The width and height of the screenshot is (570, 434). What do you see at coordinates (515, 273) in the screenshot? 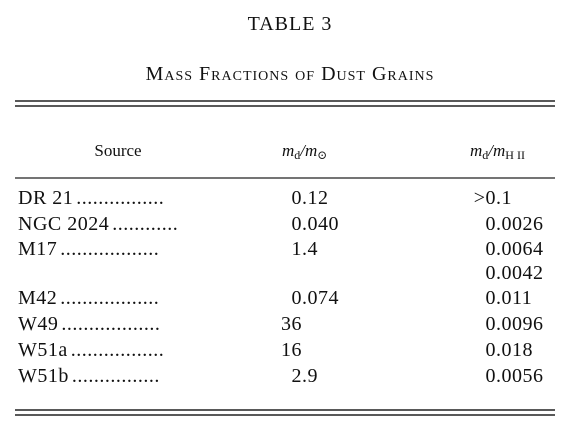
I see `value-cell: 0.0042` at bounding box center [515, 273].